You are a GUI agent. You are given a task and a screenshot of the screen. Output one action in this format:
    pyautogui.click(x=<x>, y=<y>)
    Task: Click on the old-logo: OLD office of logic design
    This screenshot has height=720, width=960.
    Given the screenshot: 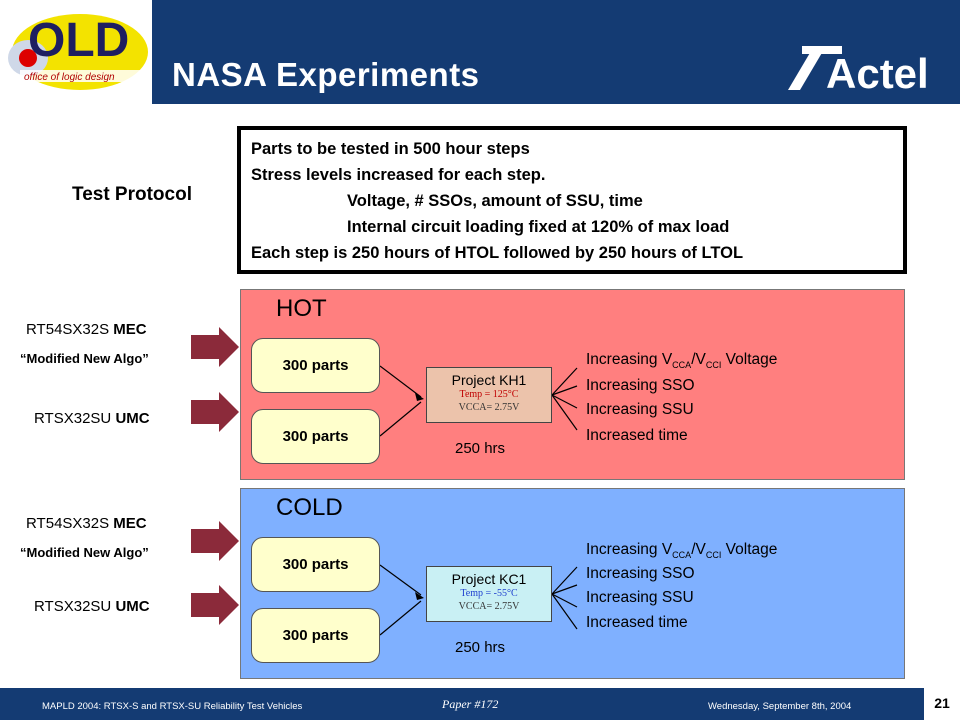 What is the action you would take?
    pyautogui.click(x=76, y=52)
    